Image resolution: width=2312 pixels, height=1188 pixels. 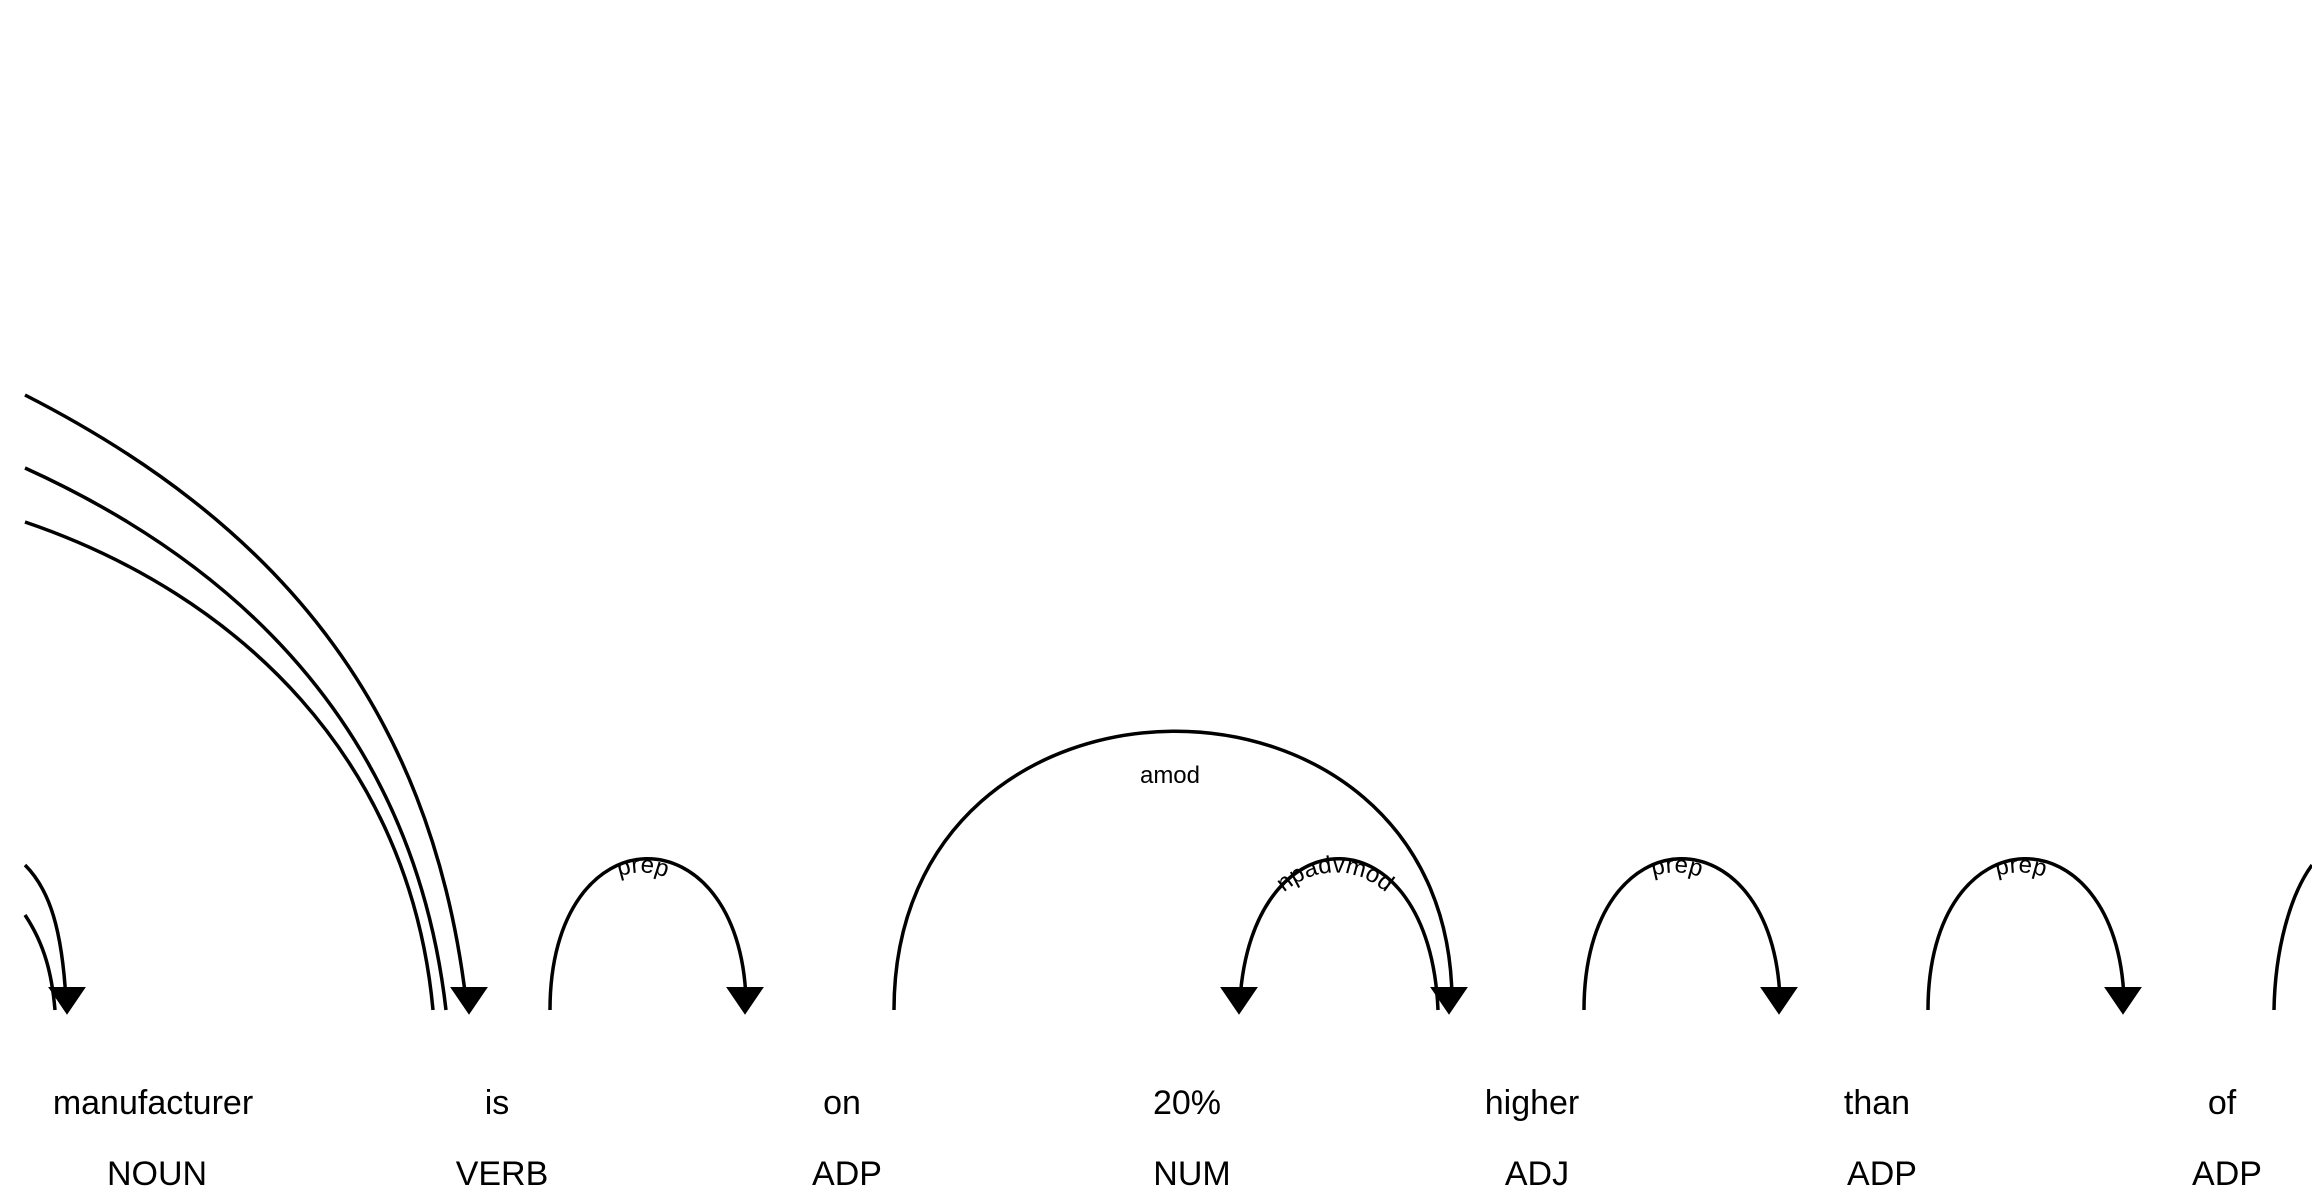 I want to click on arc-label-amod: amod, so click(x=1170, y=775).